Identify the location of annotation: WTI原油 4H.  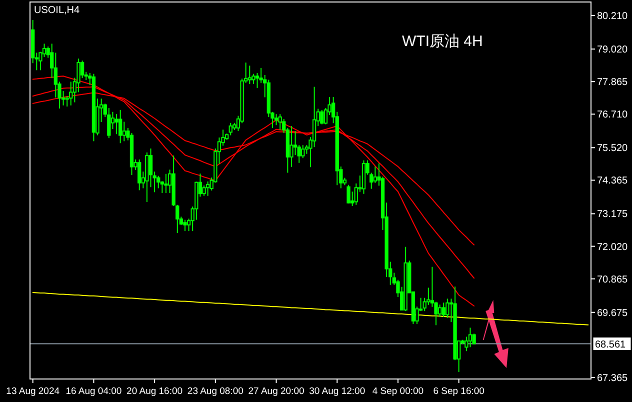
(442, 41).